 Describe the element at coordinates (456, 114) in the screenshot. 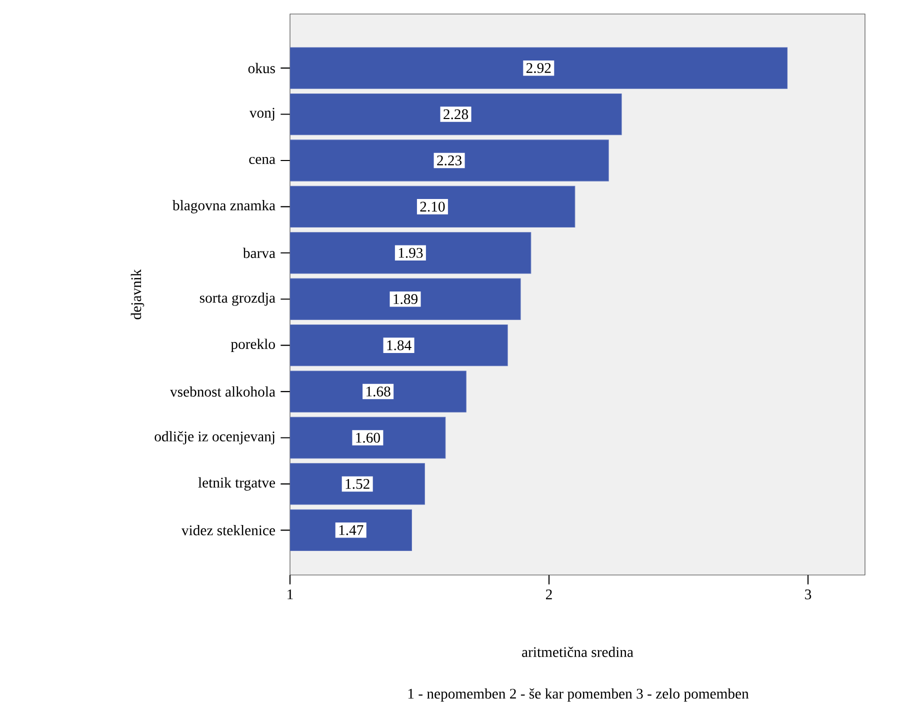

I see `data-label: 2.28` at that location.